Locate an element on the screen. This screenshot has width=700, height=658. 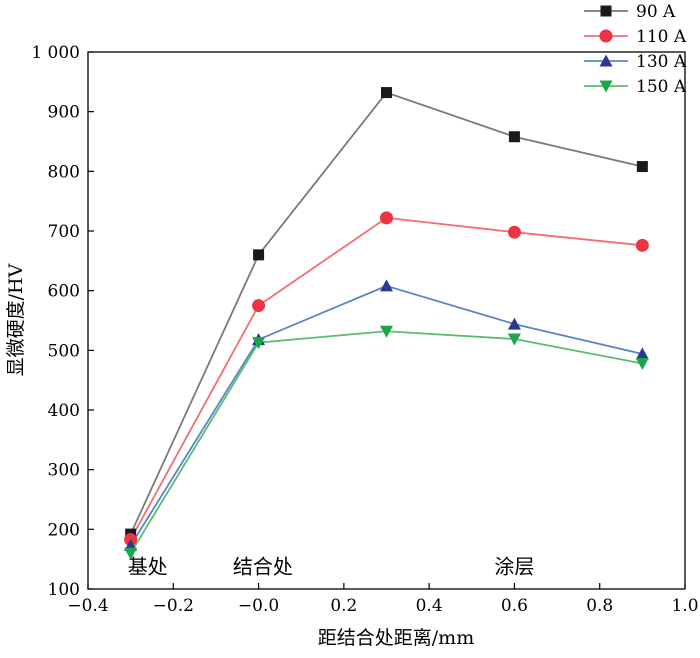
y-tick-label: 800 is located at coordinates (64, 172).